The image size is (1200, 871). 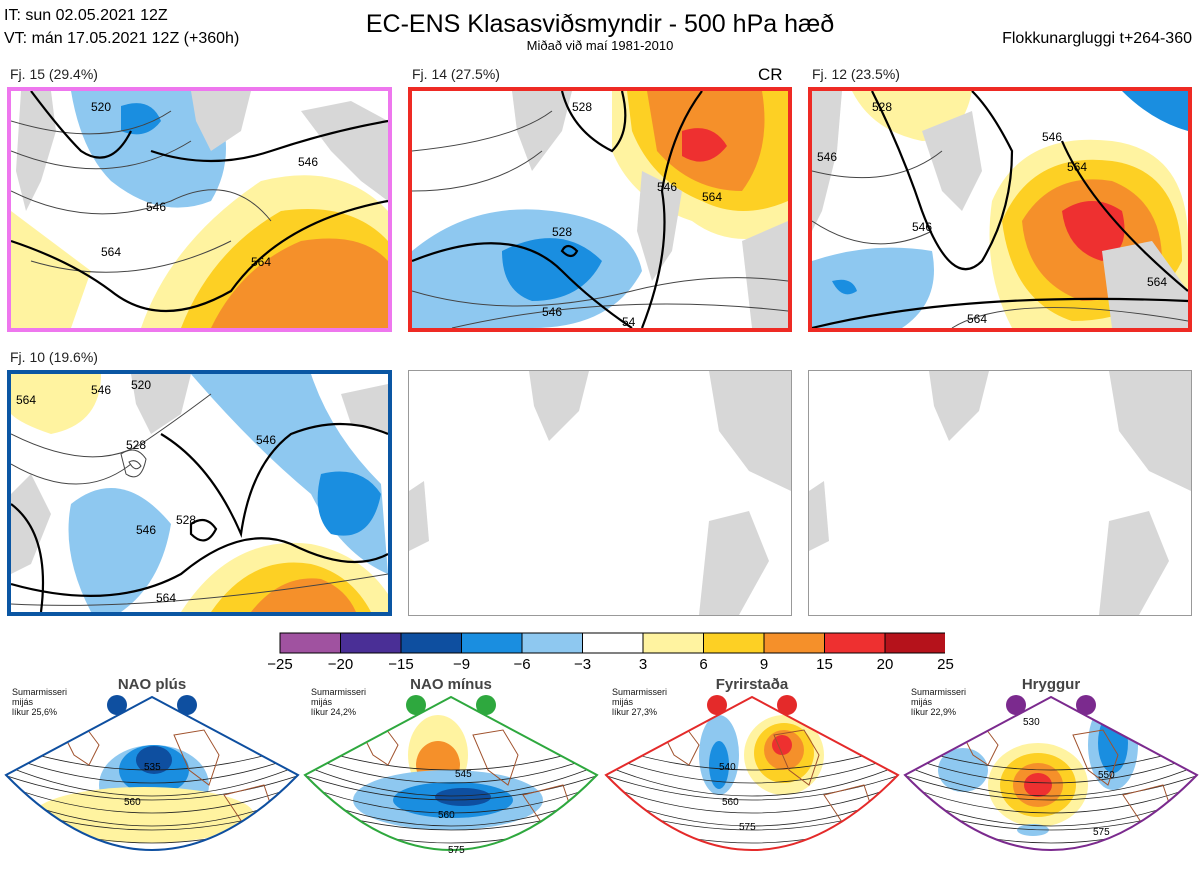 What do you see at coordinates (752, 684) in the screenshot?
I see `regime-title: Fyrirstaða` at bounding box center [752, 684].